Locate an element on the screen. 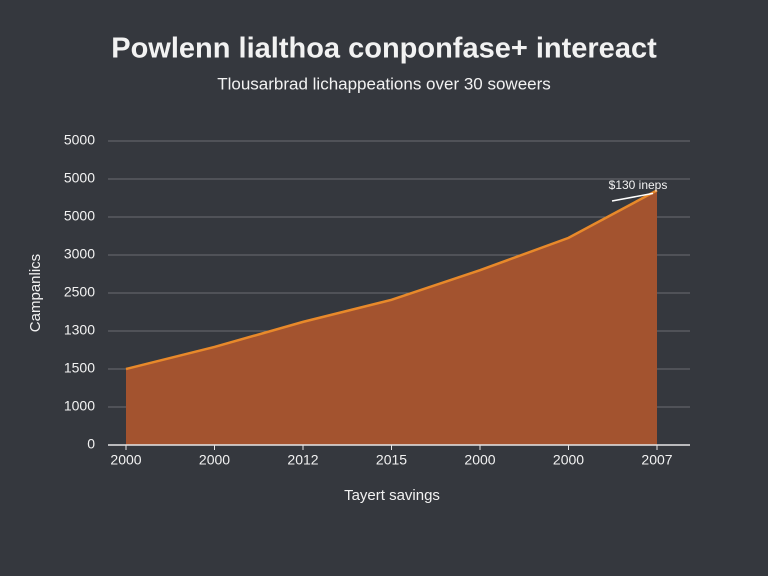 The height and width of the screenshot is (576, 768). y-axis-label: Campanlics is located at coordinates (35, 293).